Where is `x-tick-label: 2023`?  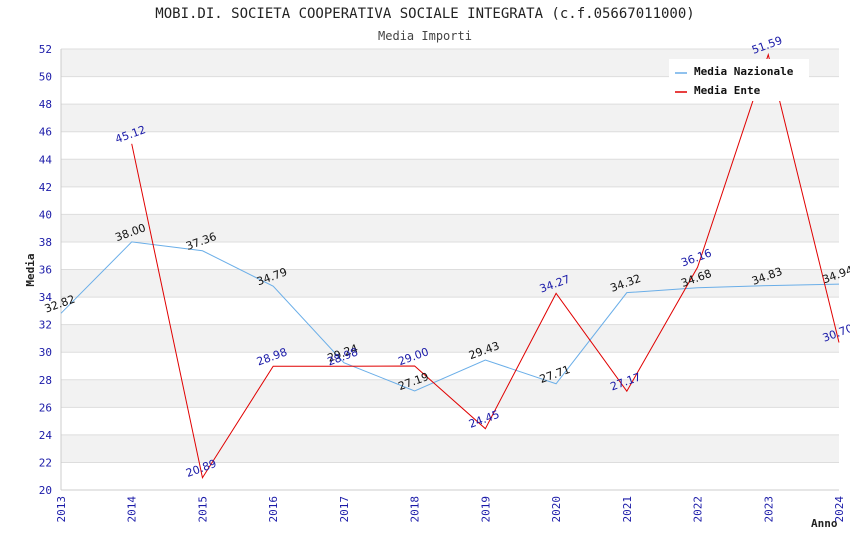 x-tick-label: 2023 is located at coordinates (768, 509).